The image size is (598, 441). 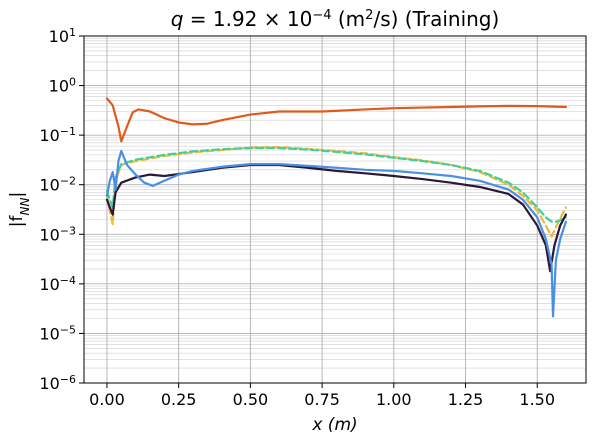 I want to click on y-tick-label: 10⁻¹, so click(x=57, y=135).